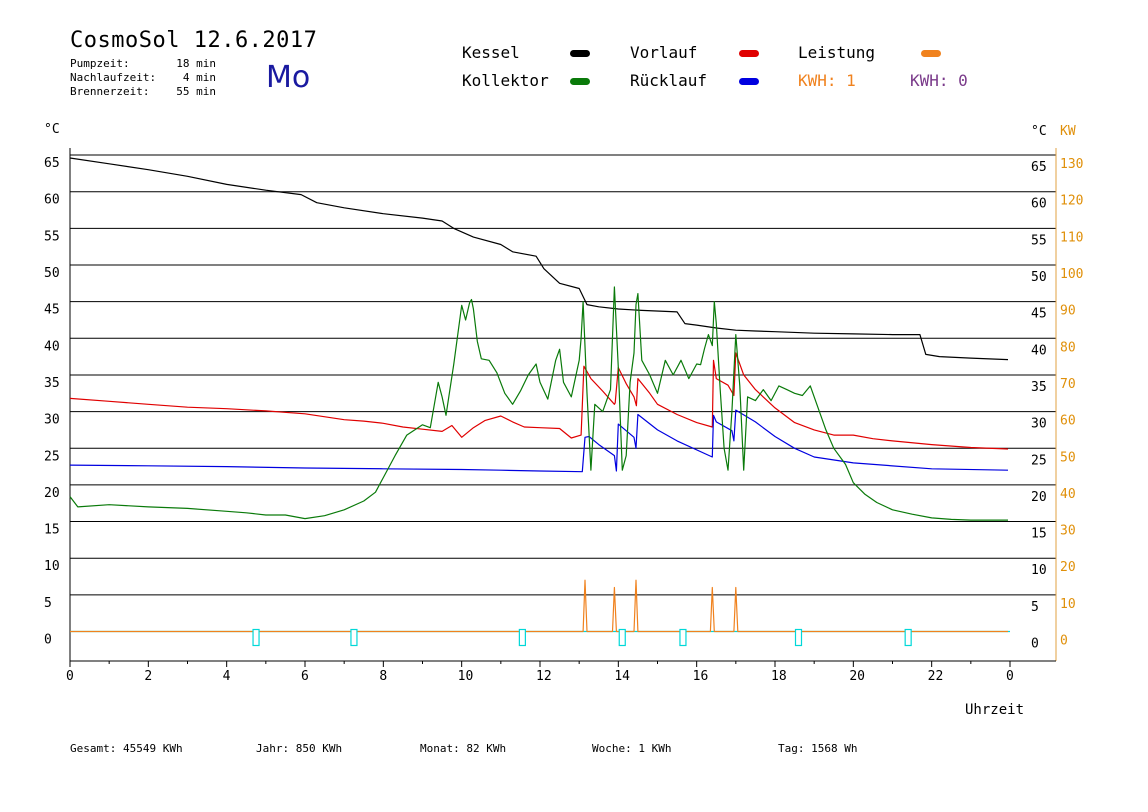  I want to click on x-tick-label: 12, so click(544, 676).